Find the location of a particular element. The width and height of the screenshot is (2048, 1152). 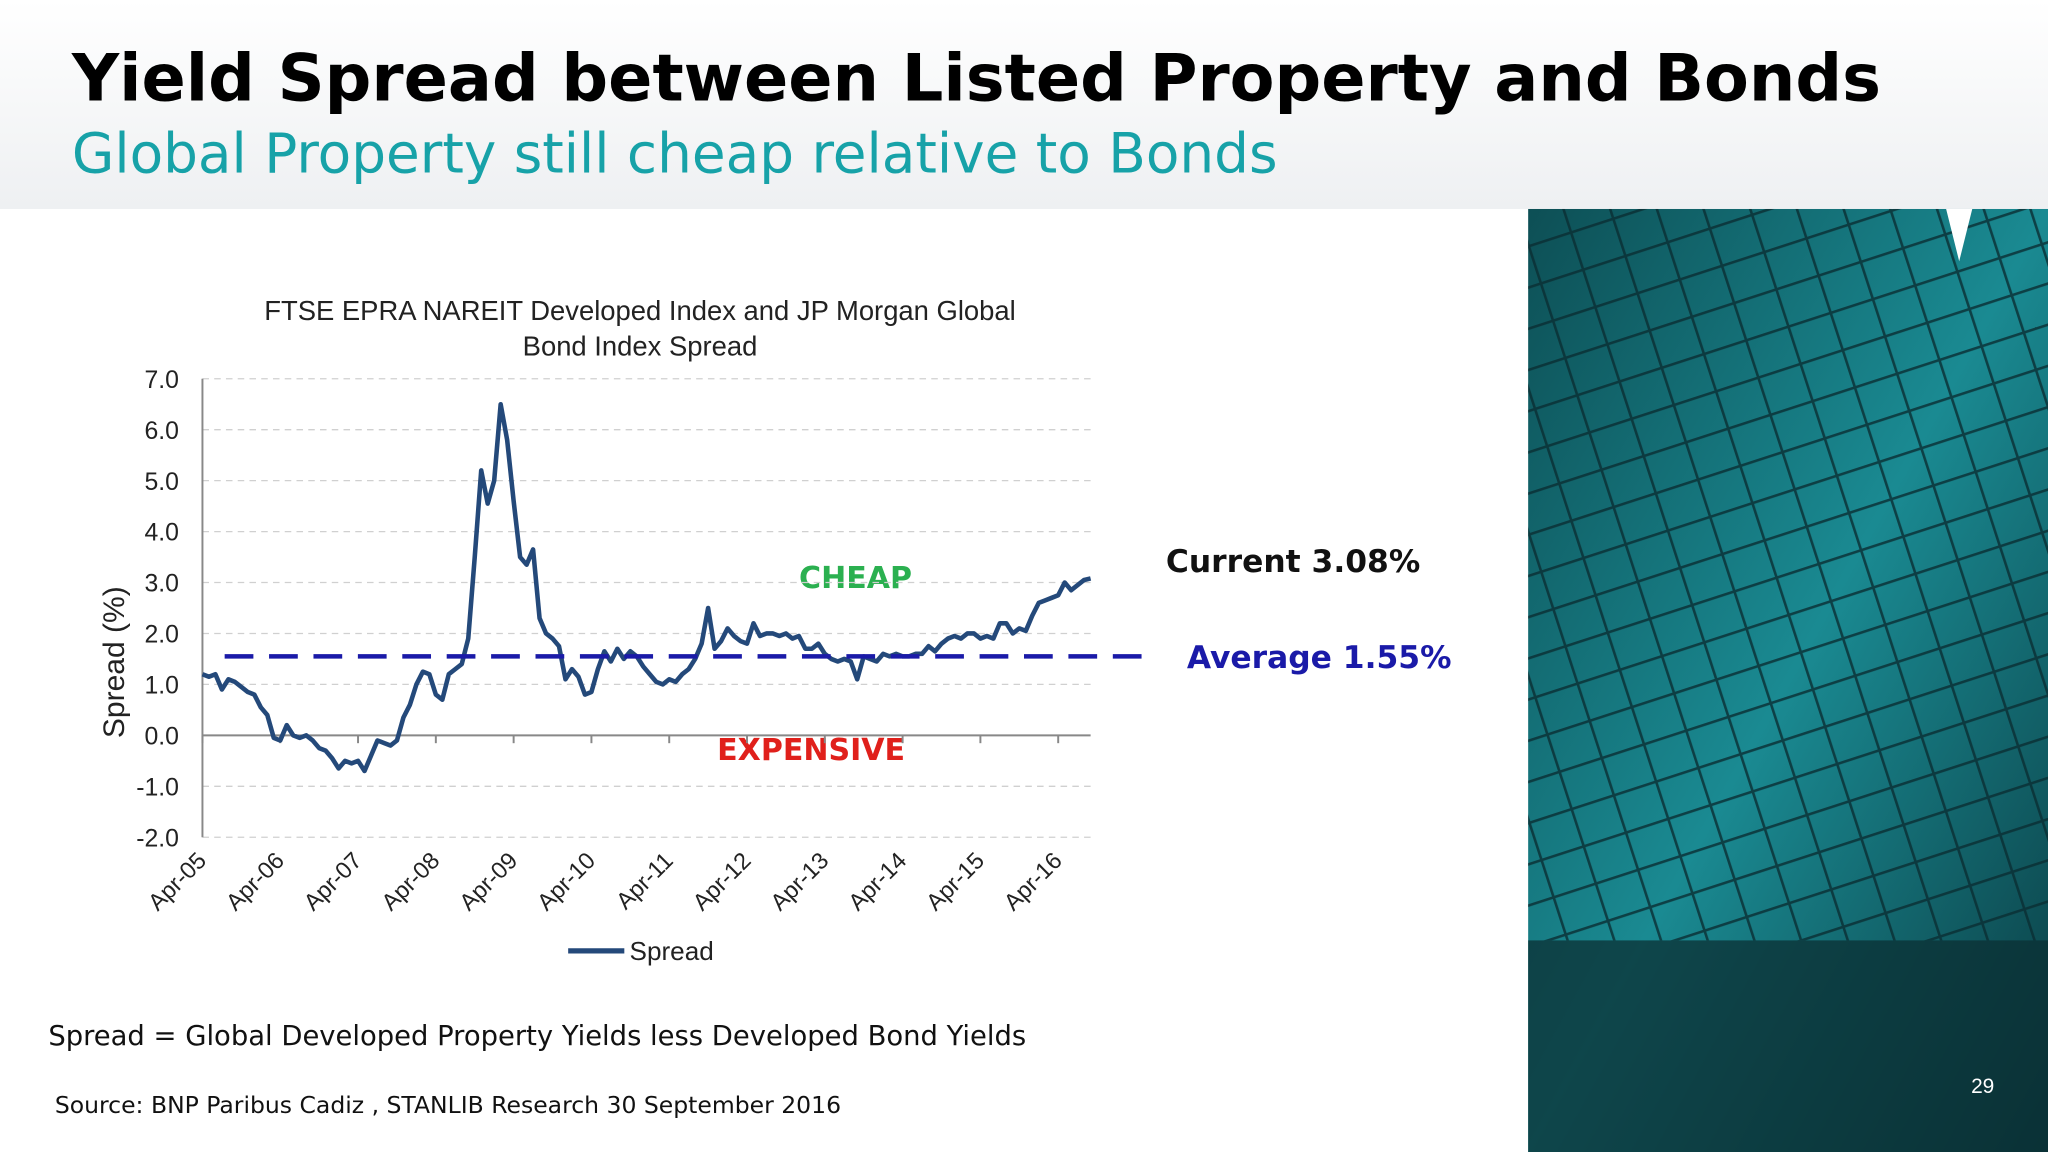

cheap-label: CHEAP is located at coordinates (855, 578).